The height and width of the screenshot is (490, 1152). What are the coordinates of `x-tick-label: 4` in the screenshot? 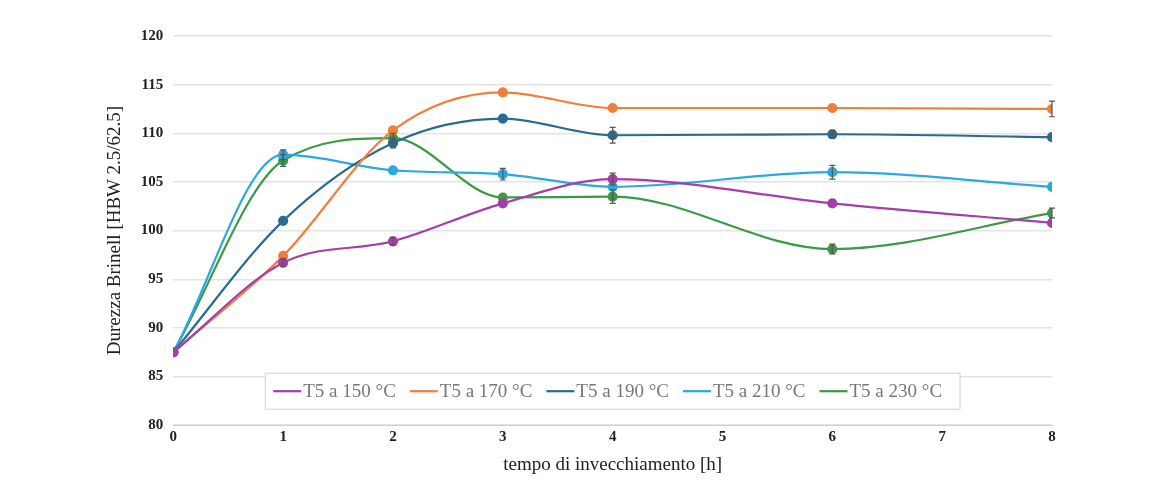 It's located at (612, 436).